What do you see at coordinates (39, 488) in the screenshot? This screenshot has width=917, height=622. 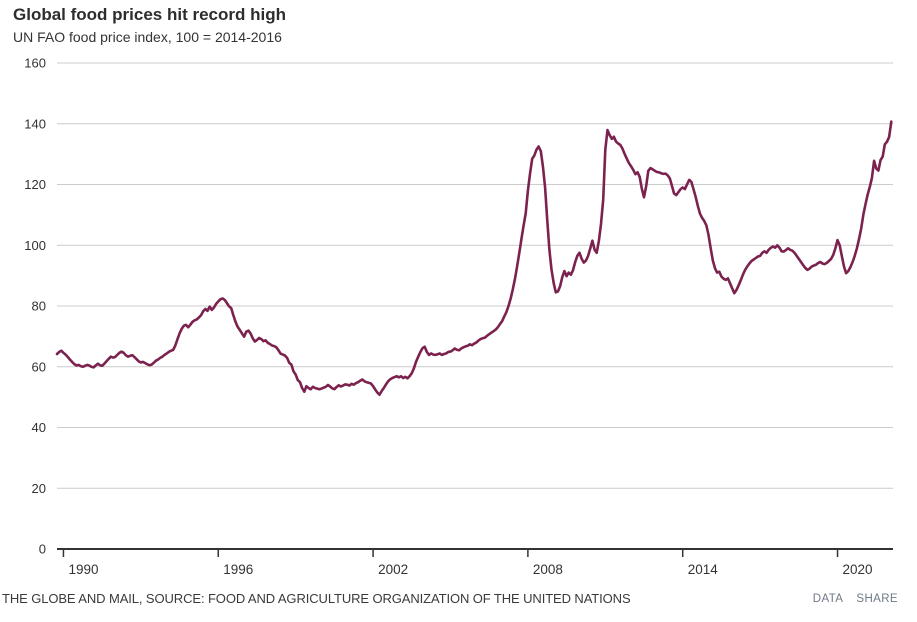 I see `y-axis-label: 20` at bounding box center [39, 488].